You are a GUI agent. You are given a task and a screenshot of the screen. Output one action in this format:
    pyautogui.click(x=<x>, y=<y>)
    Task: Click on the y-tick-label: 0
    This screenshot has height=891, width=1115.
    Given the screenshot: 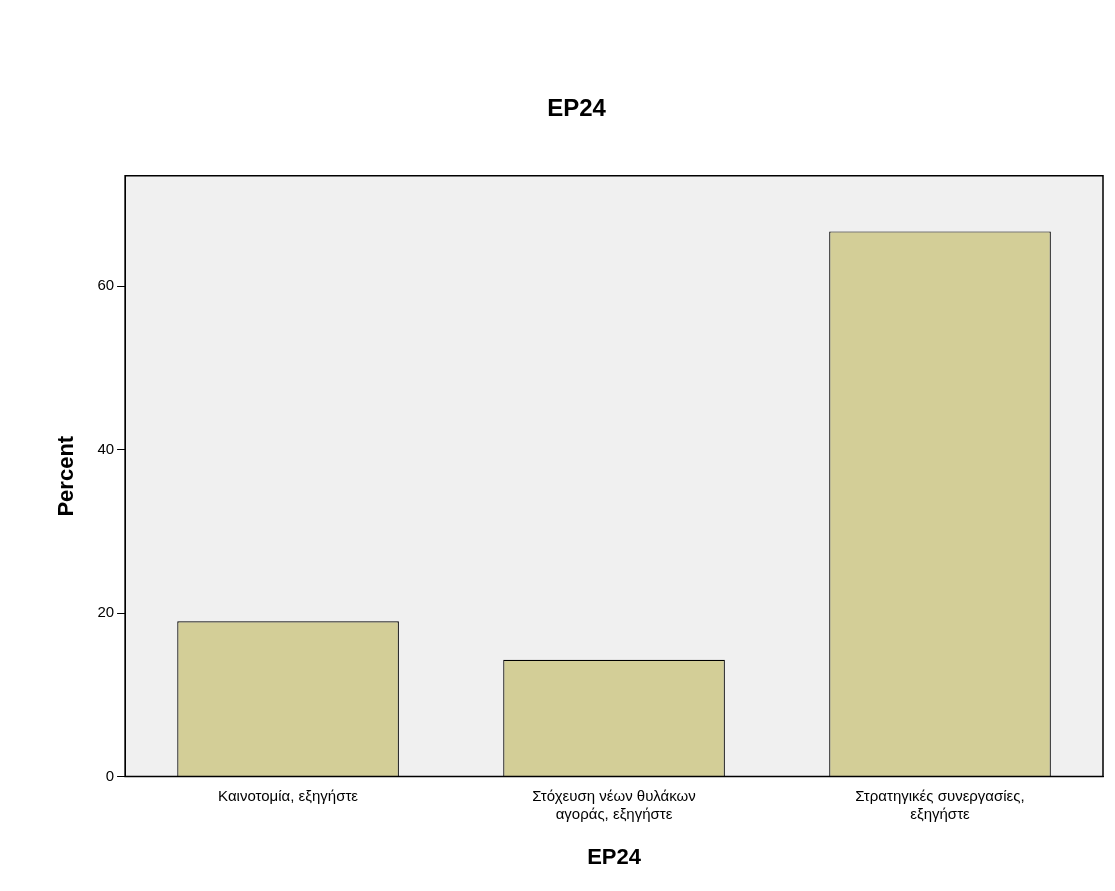 What is the action you would take?
    pyautogui.click(x=110, y=775)
    